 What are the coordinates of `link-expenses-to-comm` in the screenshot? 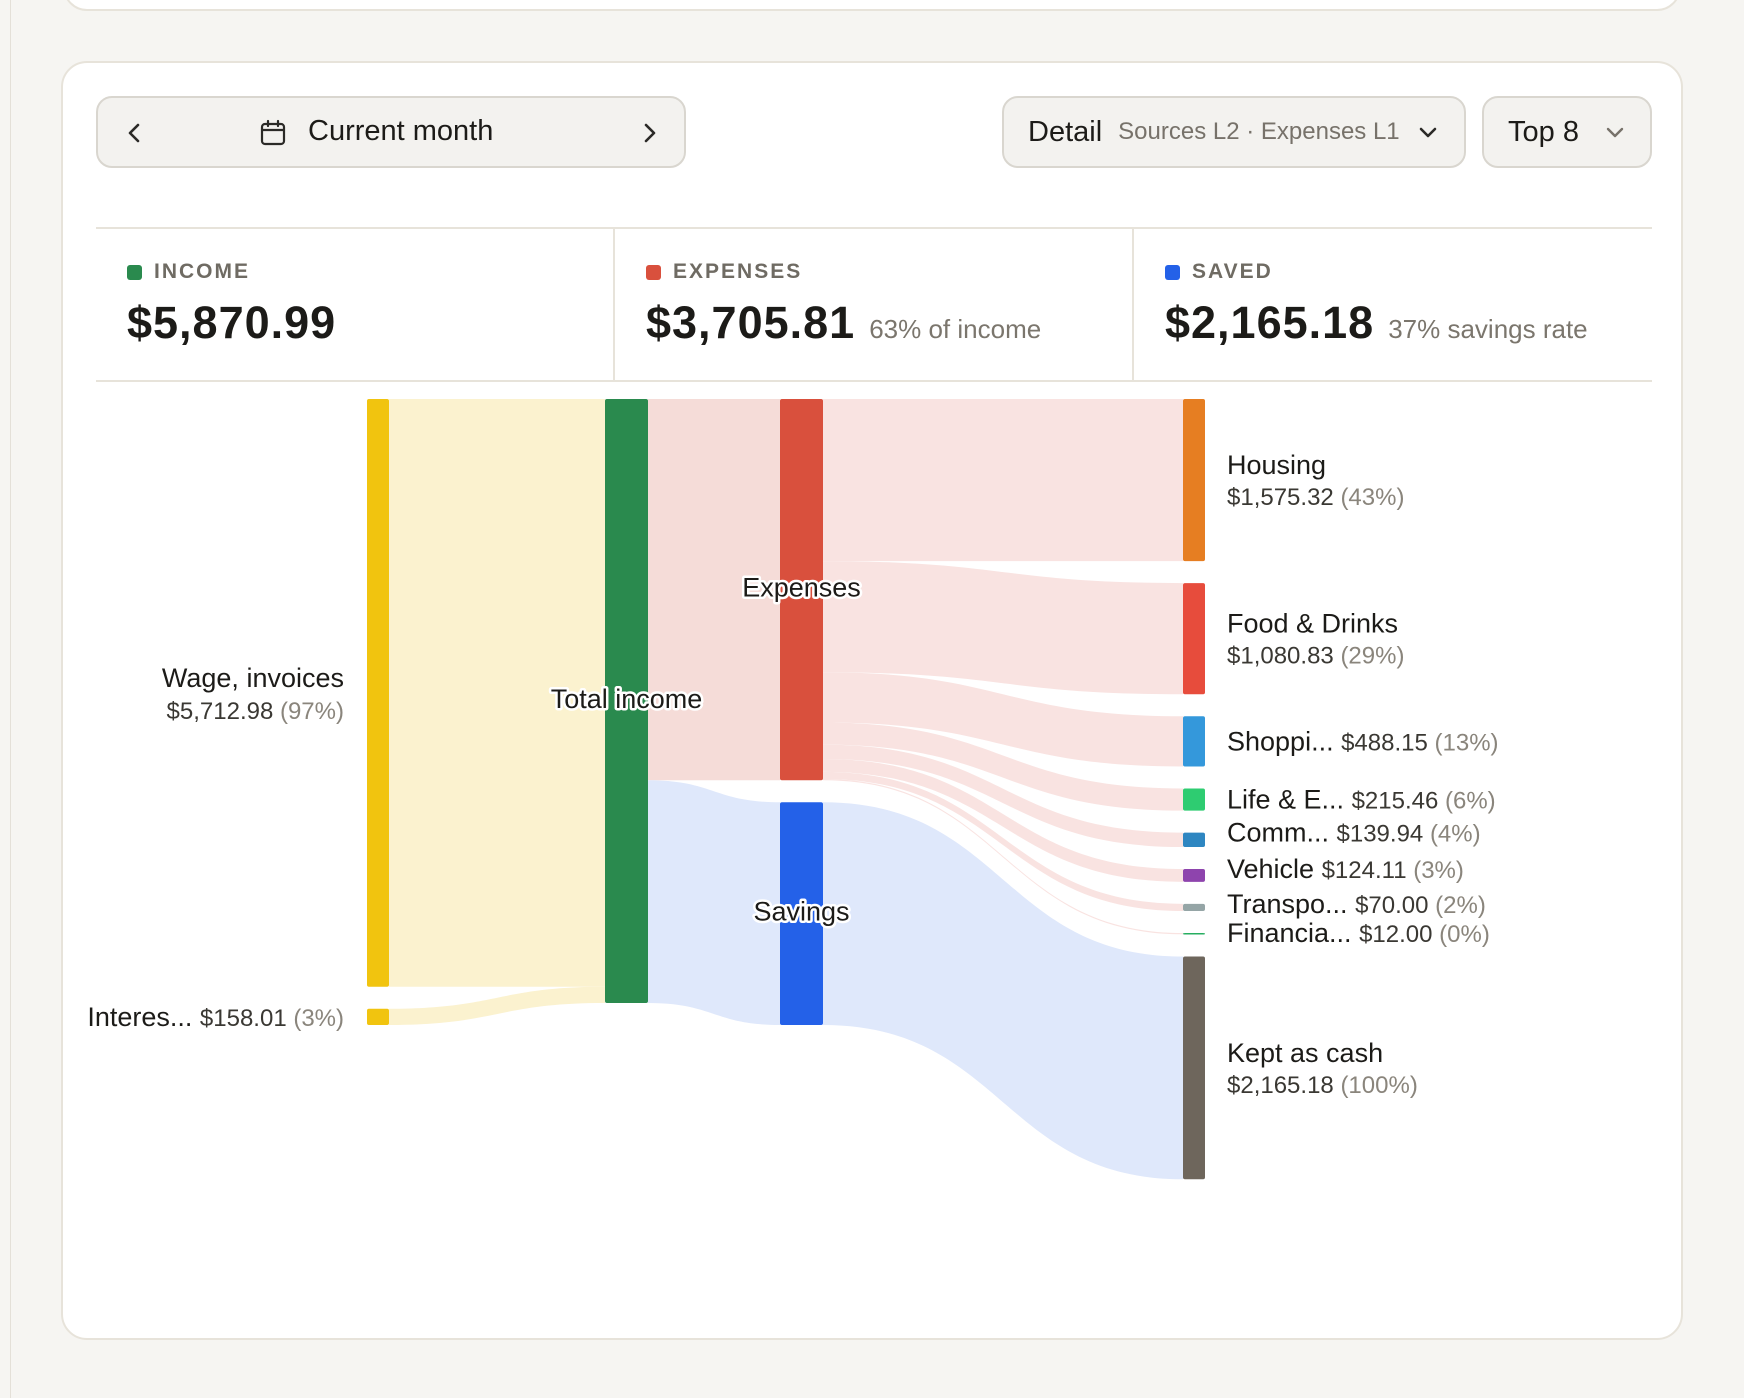 It's located at (1003, 796).